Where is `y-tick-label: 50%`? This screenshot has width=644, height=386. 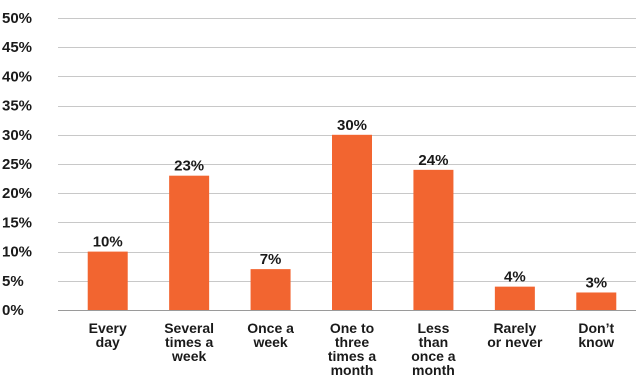
y-tick-label: 50% is located at coordinates (17, 18).